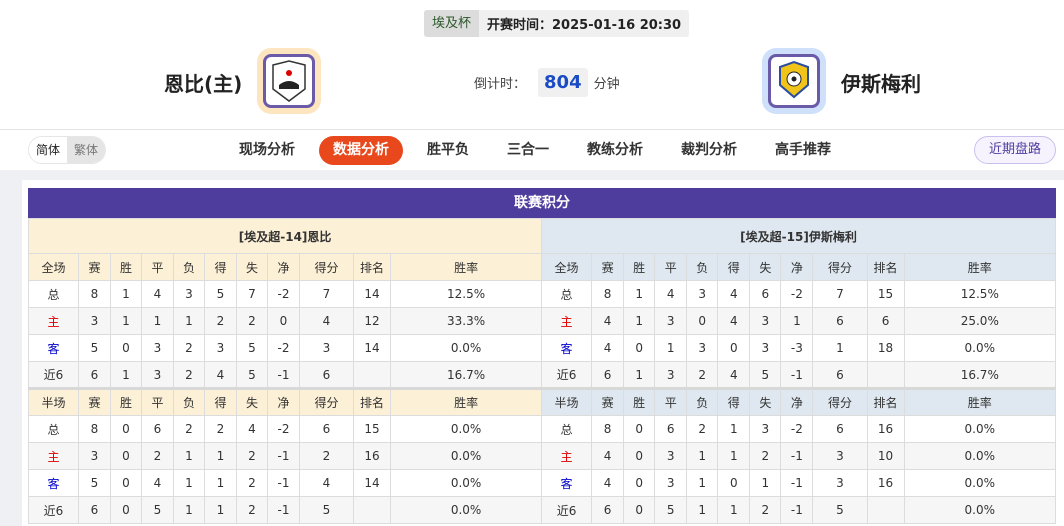  Describe the element at coordinates (881, 84) in the screenshot. I see `away-team-name: 伊斯梅利` at that location.